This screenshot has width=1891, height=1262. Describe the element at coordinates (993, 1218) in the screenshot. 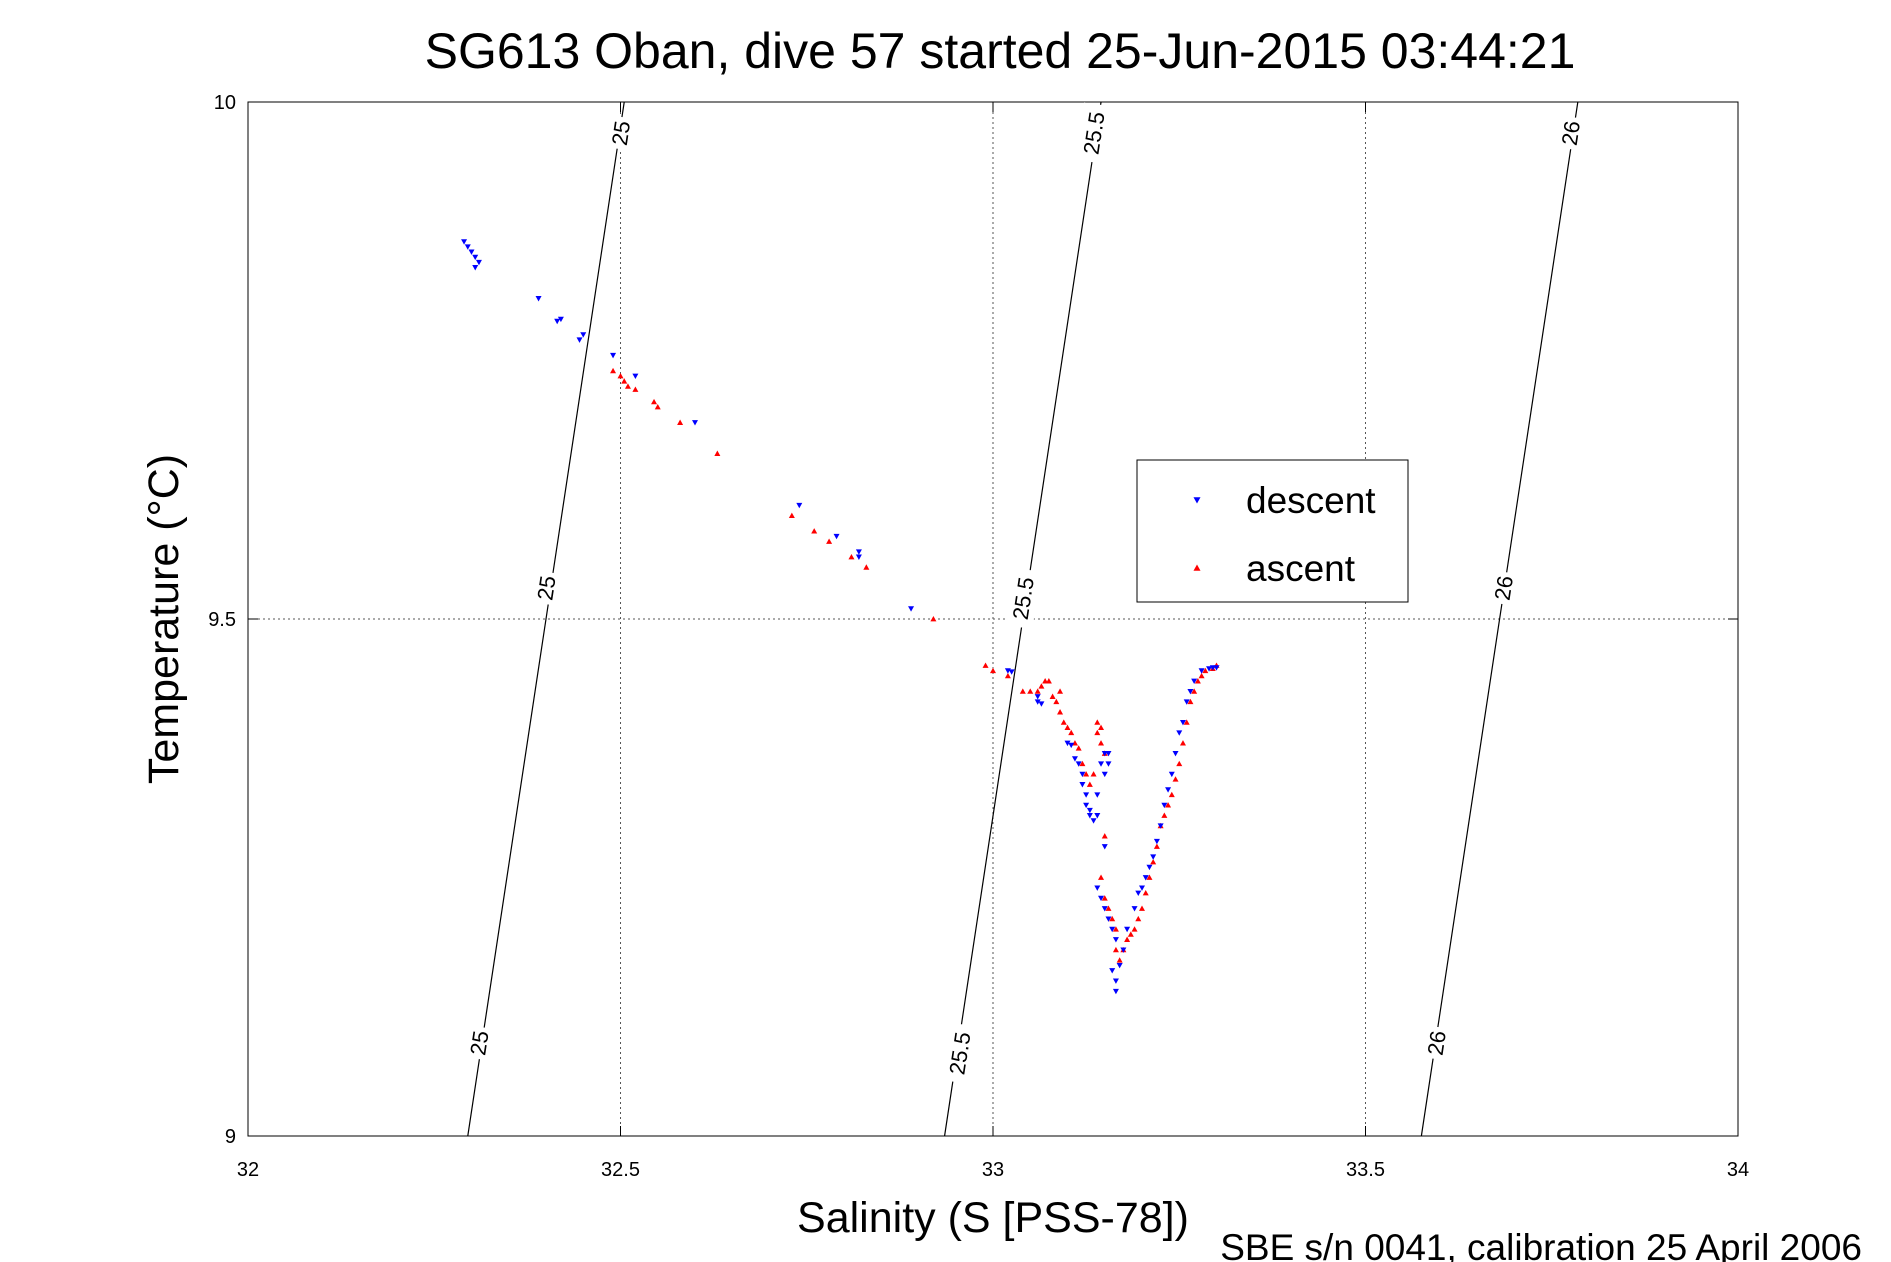

I see `x-axis-label: Salinity (S [PSS-78])` at that location.